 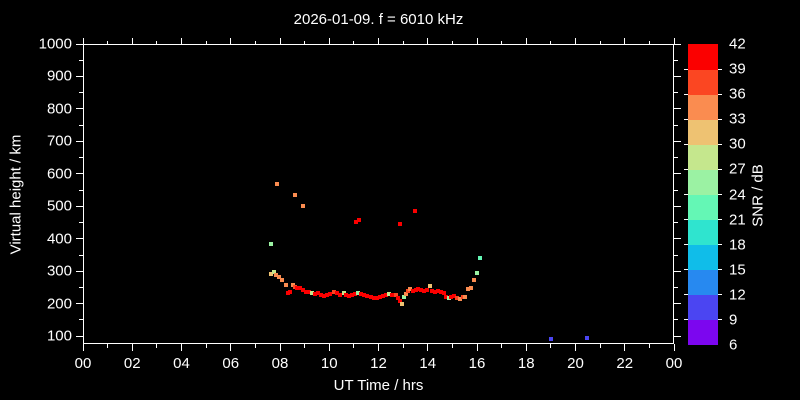 I want to click on x-axis-label: UT Time / hrs, so click(x=378, y=385).